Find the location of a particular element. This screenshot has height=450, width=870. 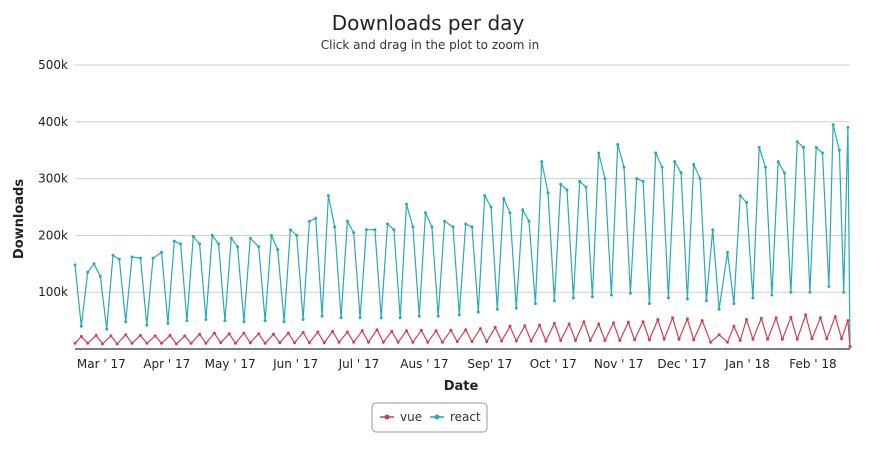

x-tick-label: Jan ' 18 is located at coordinates (747, 364).